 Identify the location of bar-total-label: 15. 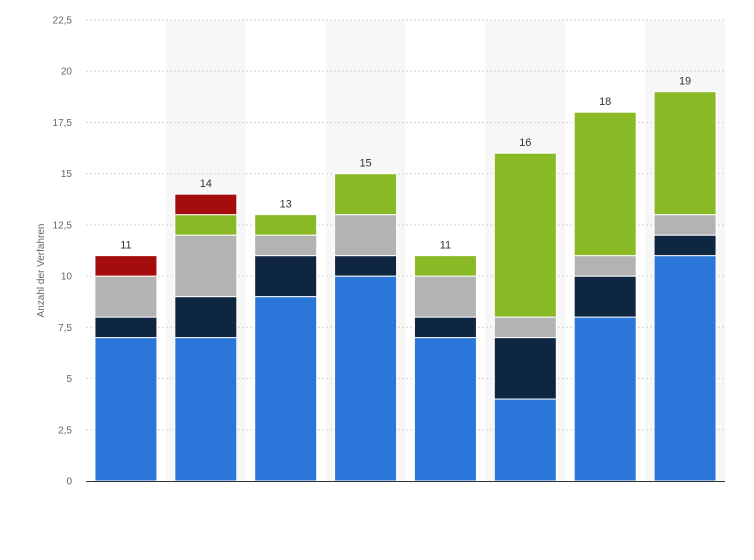
(365, 164).